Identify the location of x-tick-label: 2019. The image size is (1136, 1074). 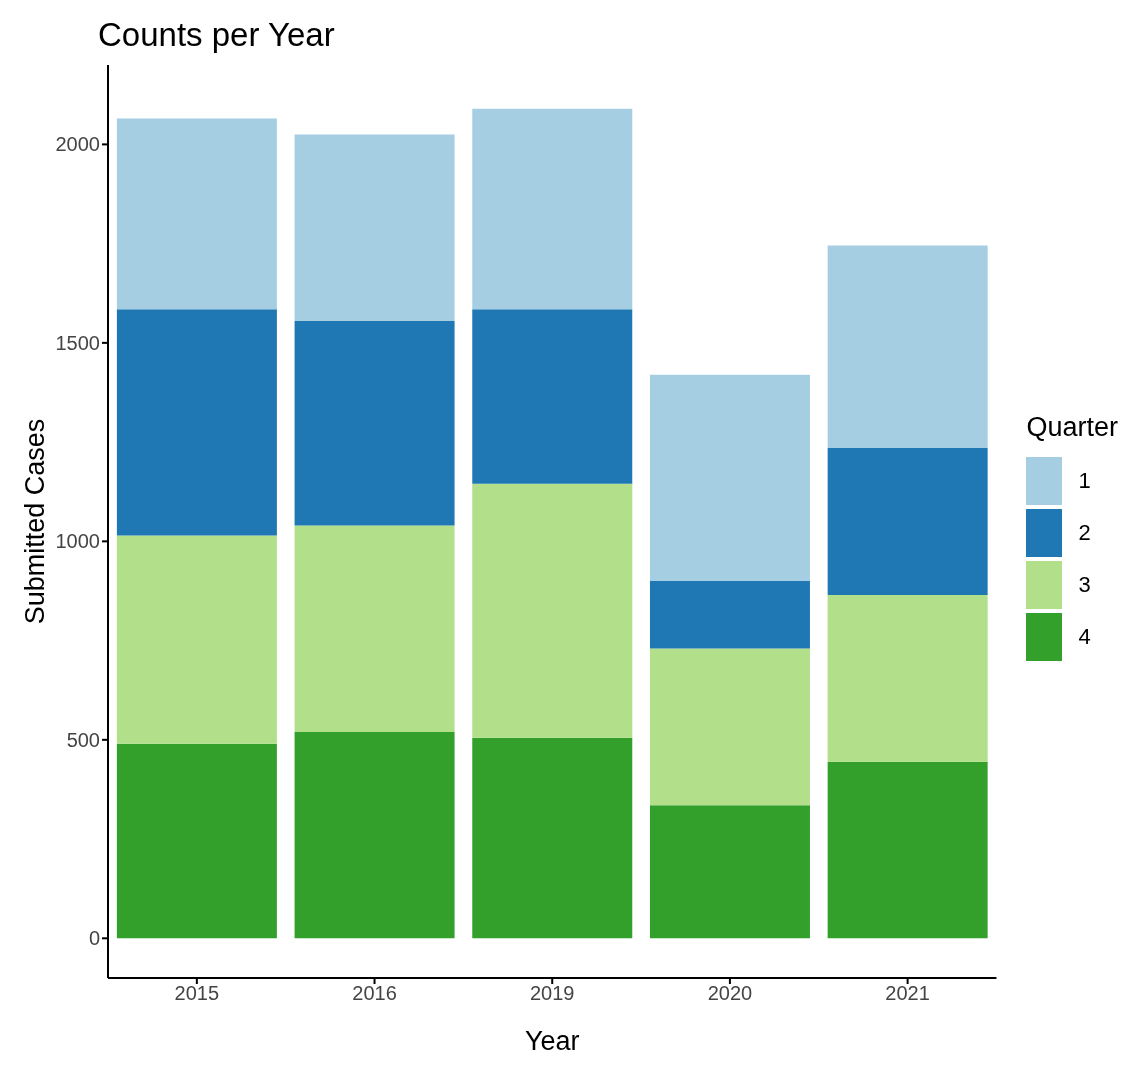
(552, 993).